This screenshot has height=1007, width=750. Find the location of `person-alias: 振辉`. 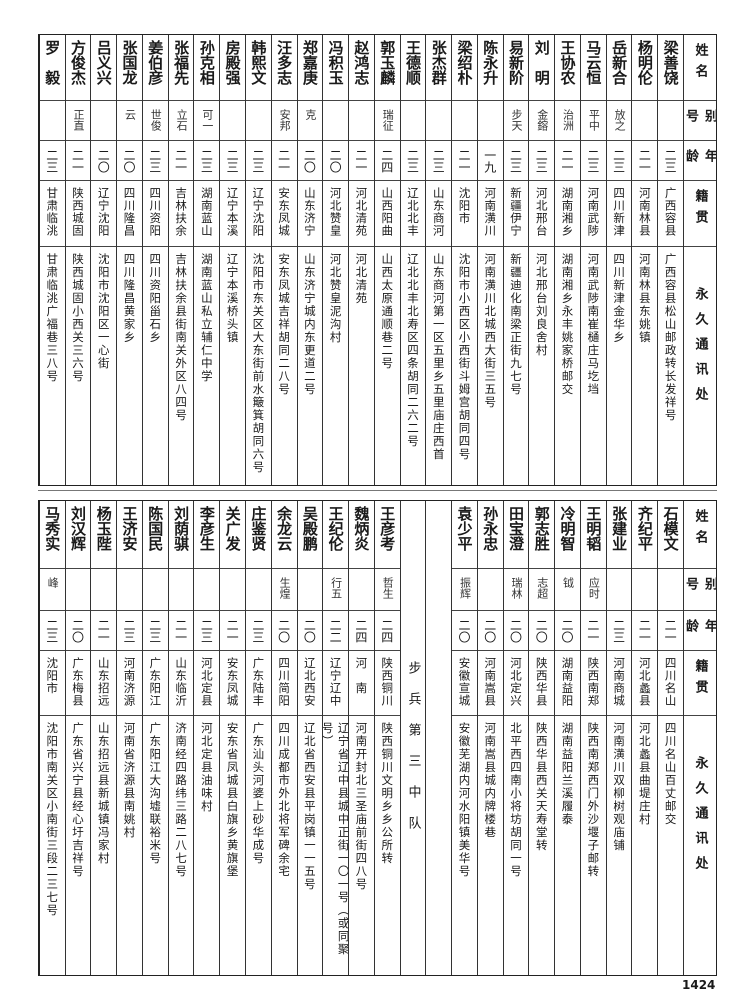

person-alias: 振辉 is located at coordinates (465, 588).